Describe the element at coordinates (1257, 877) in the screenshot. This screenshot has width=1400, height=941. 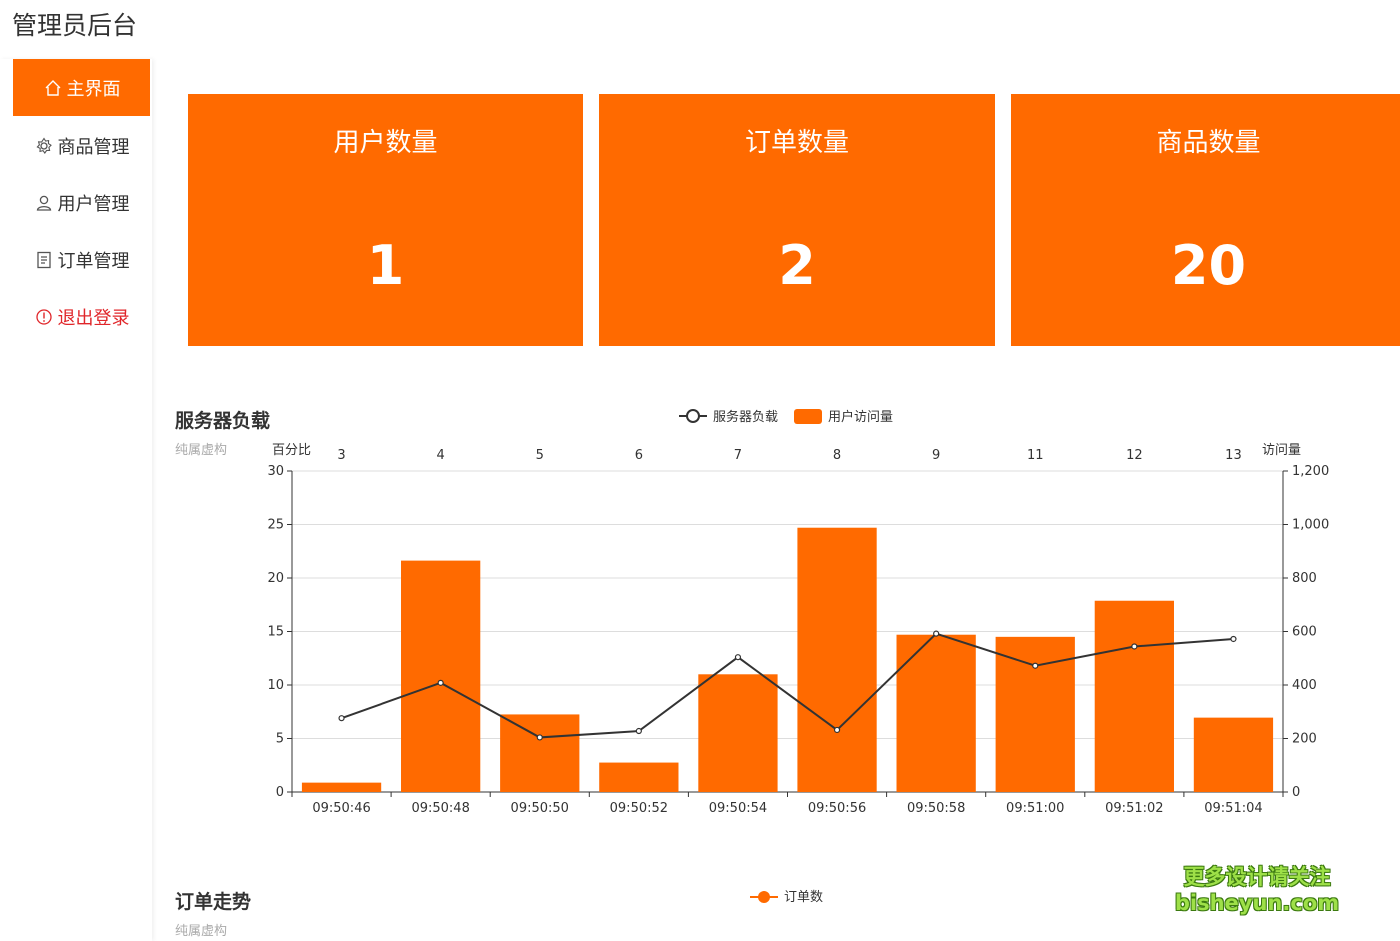
I see `watermark-line-1: 更多设计请关注` at that location.